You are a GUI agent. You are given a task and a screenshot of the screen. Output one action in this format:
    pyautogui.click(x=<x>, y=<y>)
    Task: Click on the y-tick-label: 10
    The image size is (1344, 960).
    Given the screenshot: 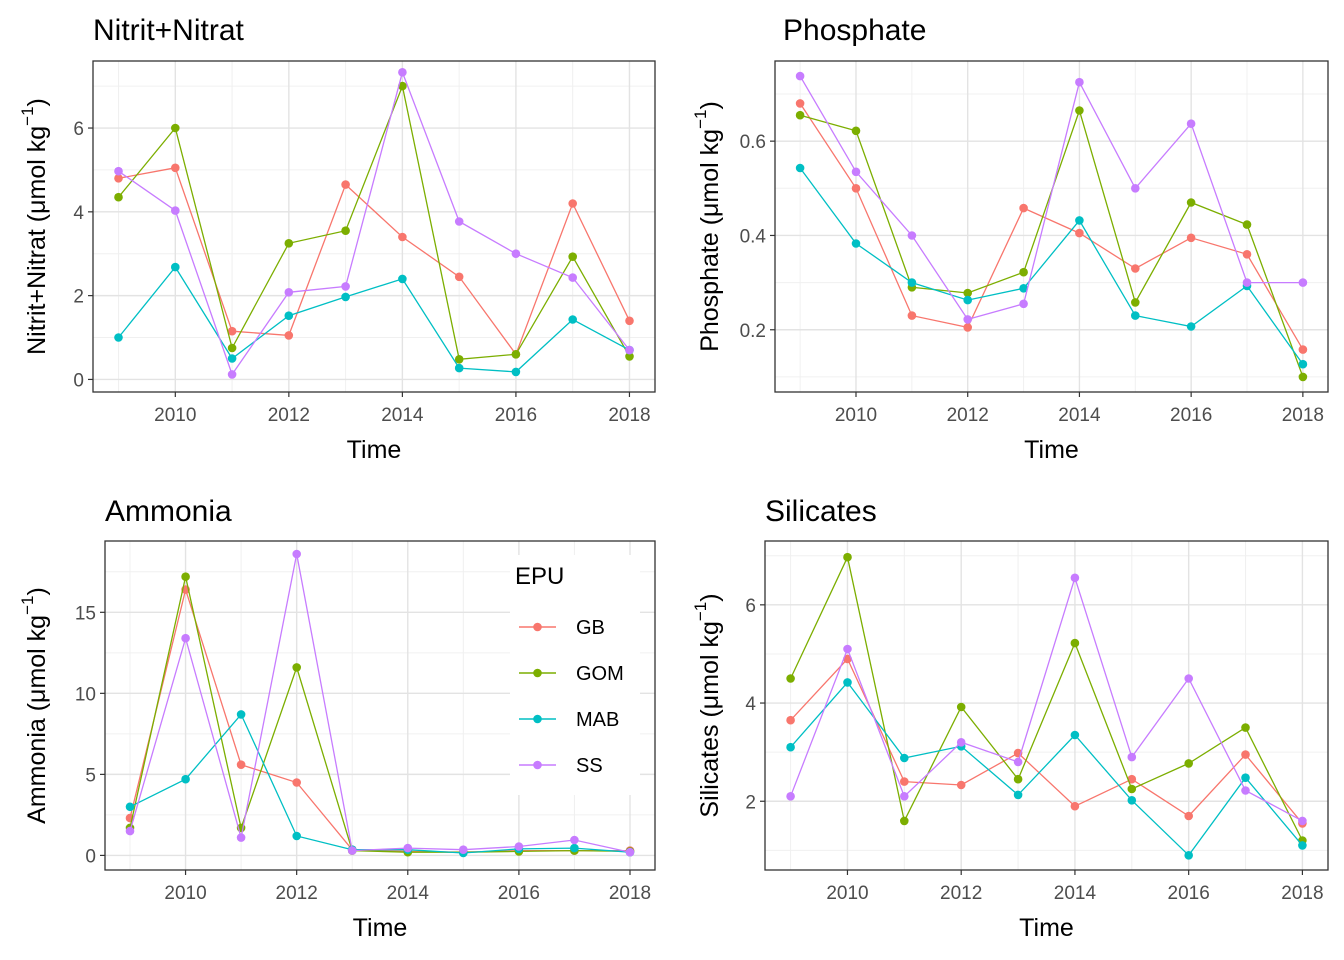 What is the action you would take?
    pyautogui.click(x=85, y=694)
    